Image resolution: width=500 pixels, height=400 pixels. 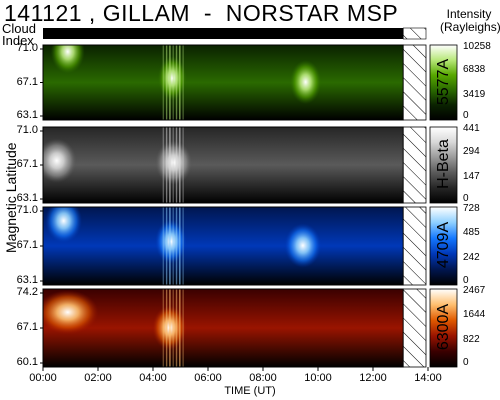 I want to click on panel-6300A-background, so click(x=223, y=328).